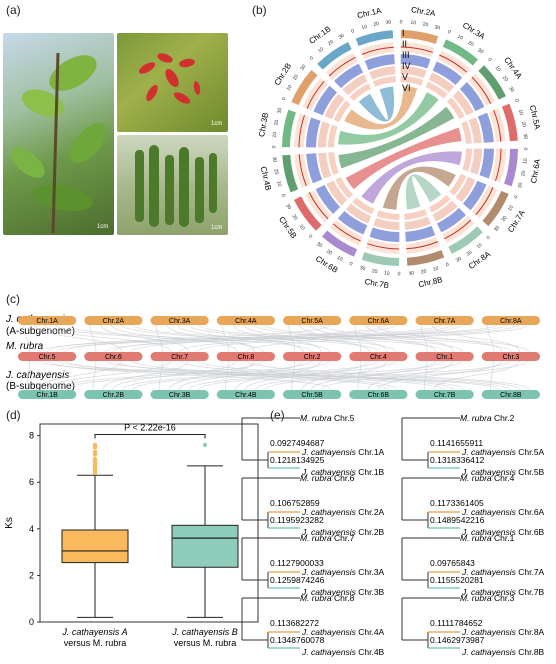  What do you see at coordinates (204, 632) in the screenshot?
I see `x-category-label: J. cathayensis B` at bounding box center [204, 632].